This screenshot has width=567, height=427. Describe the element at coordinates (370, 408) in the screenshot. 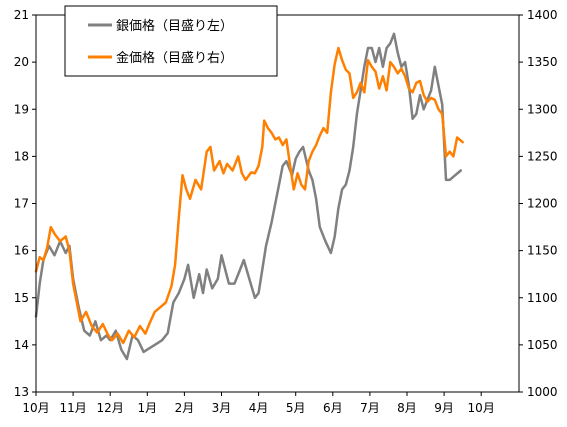

I see `x-tick-label: 7月` at that location.